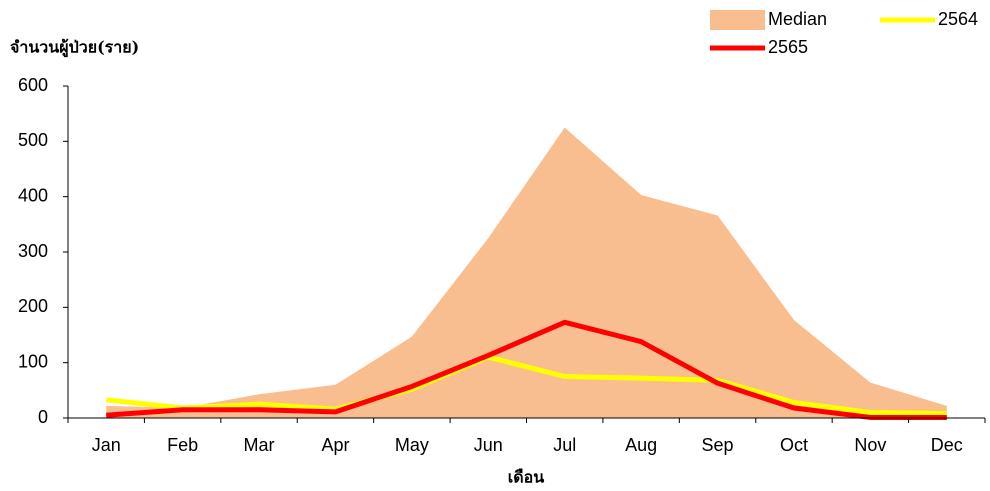  Describe the element at coordinates (335, 445) in the screenshot. I see `x-tick-label: Apr` at that location.